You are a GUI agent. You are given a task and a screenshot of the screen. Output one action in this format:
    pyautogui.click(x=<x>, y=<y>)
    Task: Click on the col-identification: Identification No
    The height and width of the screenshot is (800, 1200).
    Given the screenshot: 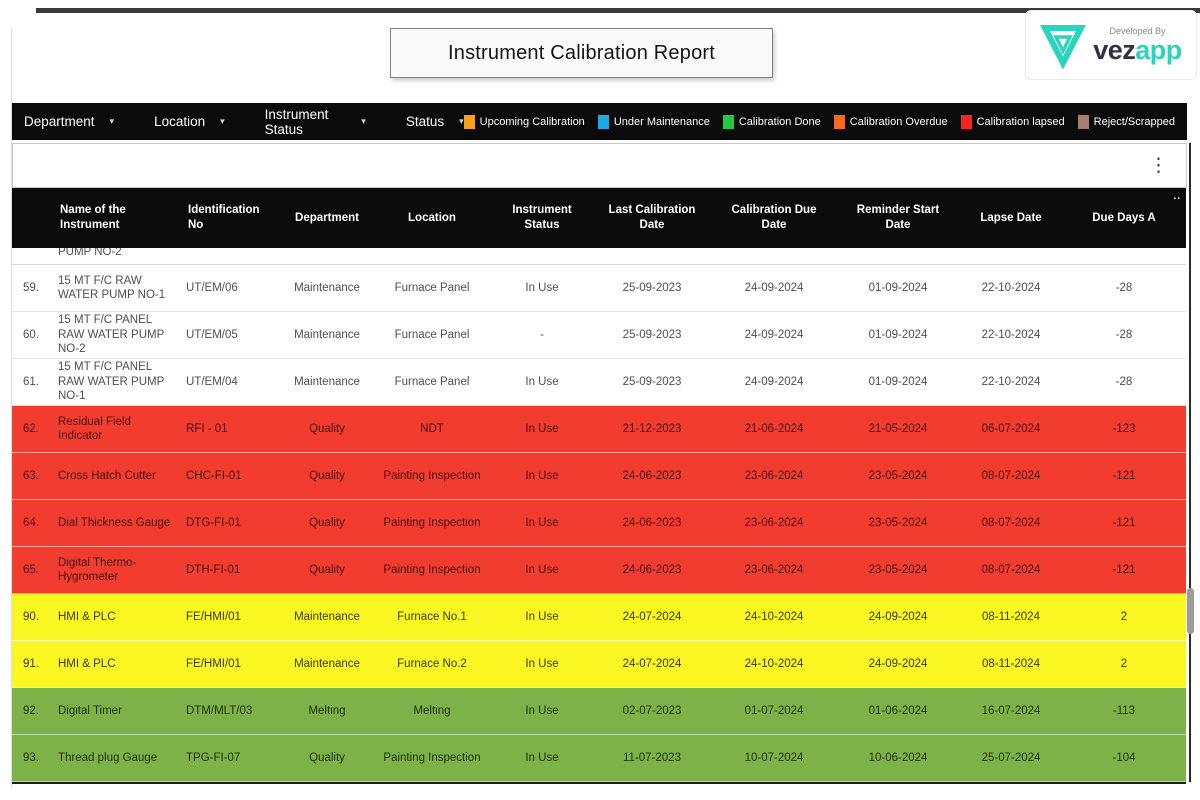 What is the action you would take?
    pyautogui.click(x=224, y=217)
    